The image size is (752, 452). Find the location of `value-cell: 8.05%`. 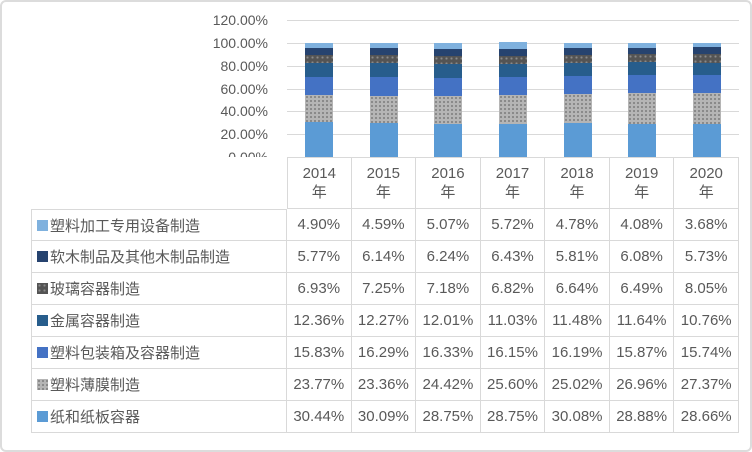

value-cell: 8.05% is located at coordinates (706, 289).